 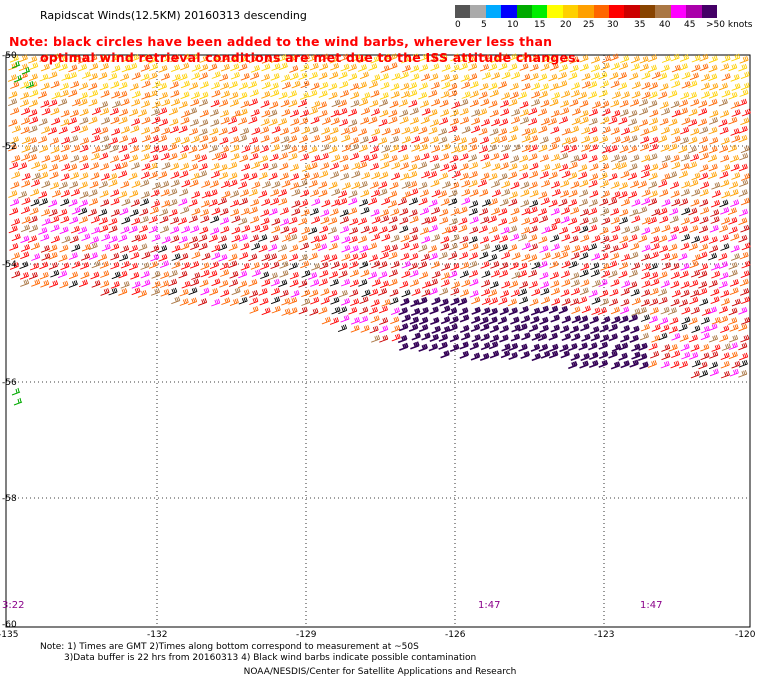 I want to click on latitude-label: -54, so click(x=9, y=265).